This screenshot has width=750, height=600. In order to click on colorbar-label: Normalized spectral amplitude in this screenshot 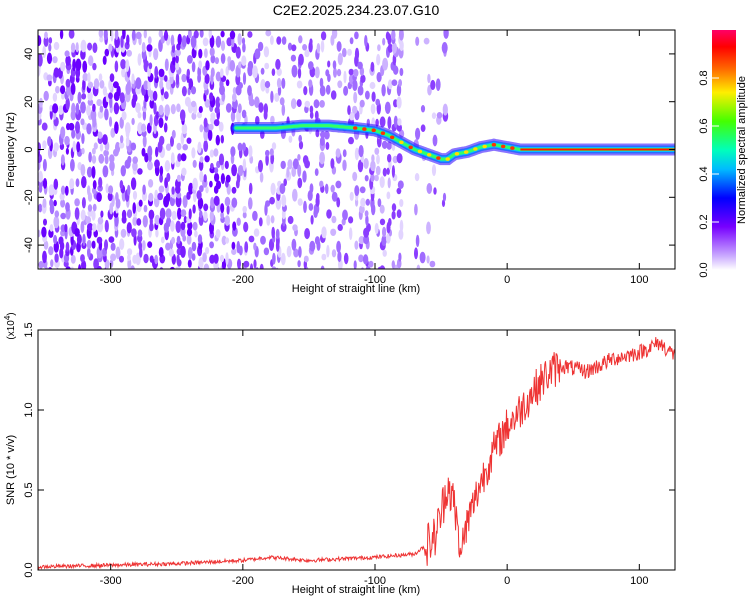, I will do `click(742, 150)`.